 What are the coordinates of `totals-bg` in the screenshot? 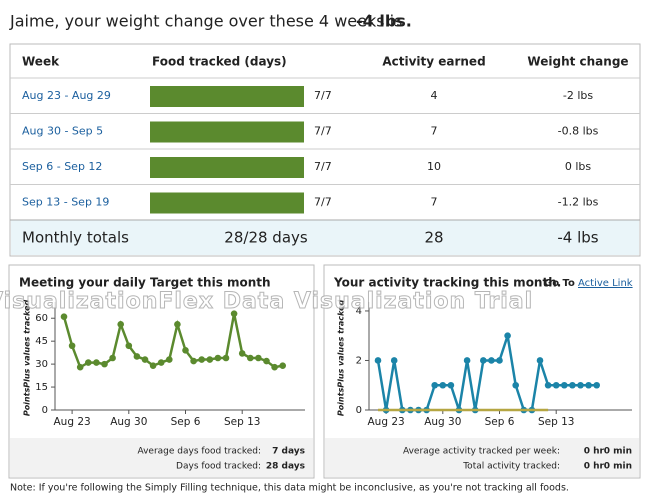 It's located at (325, 237).